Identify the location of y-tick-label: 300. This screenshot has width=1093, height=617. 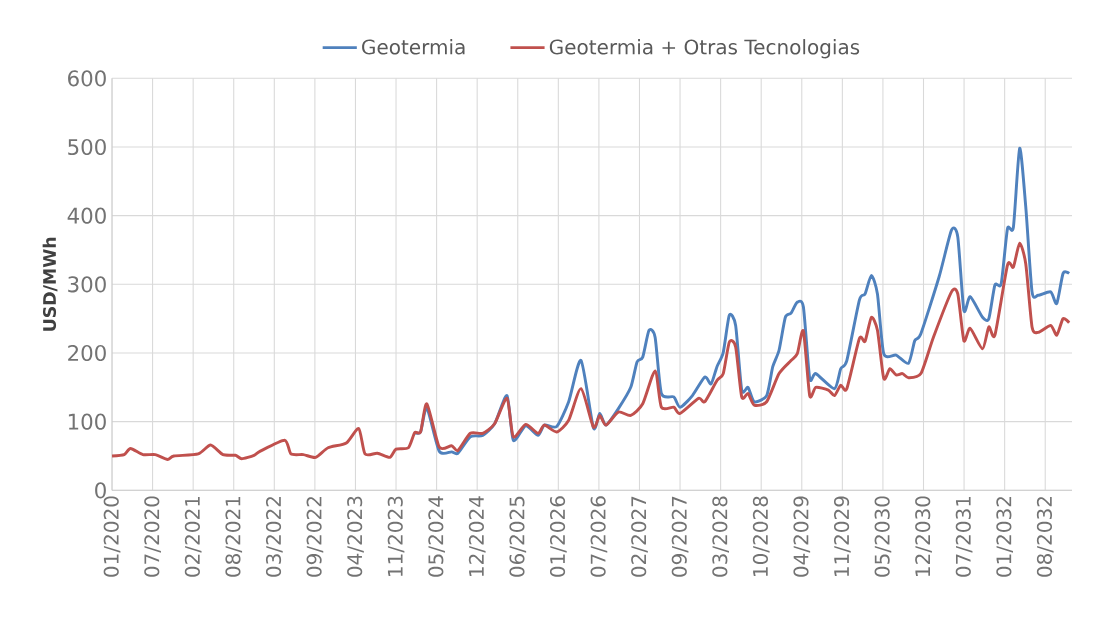
(87, 284).